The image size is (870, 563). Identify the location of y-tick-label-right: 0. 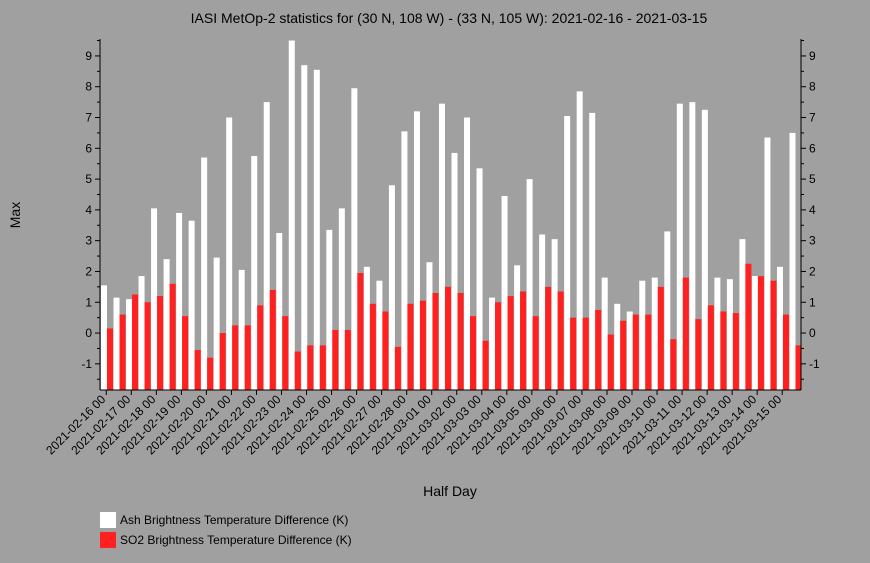
(812, 333).